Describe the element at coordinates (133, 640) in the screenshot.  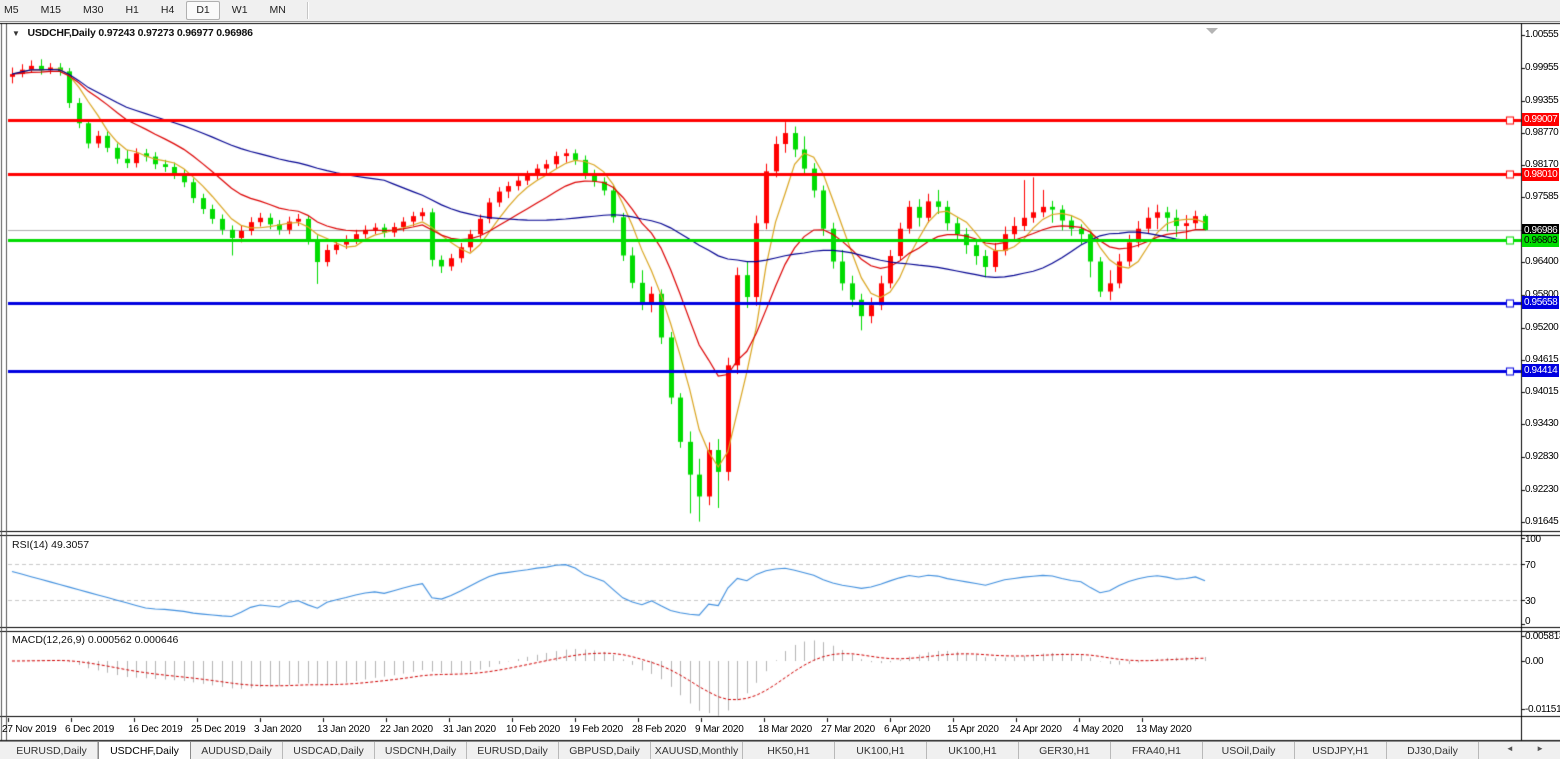
I see `macd-values: 0.000562 0.000646` at that location.